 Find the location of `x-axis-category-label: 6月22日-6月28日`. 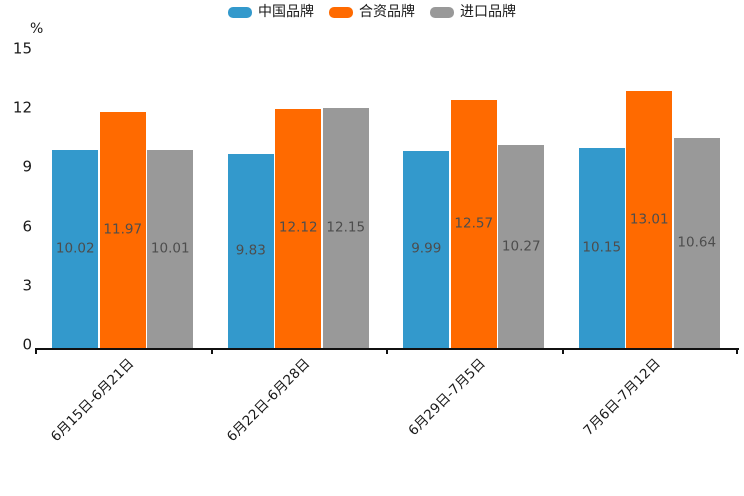

x-axis-category-label: 6月22日-6月28日 is located at coordinates (268, 400).